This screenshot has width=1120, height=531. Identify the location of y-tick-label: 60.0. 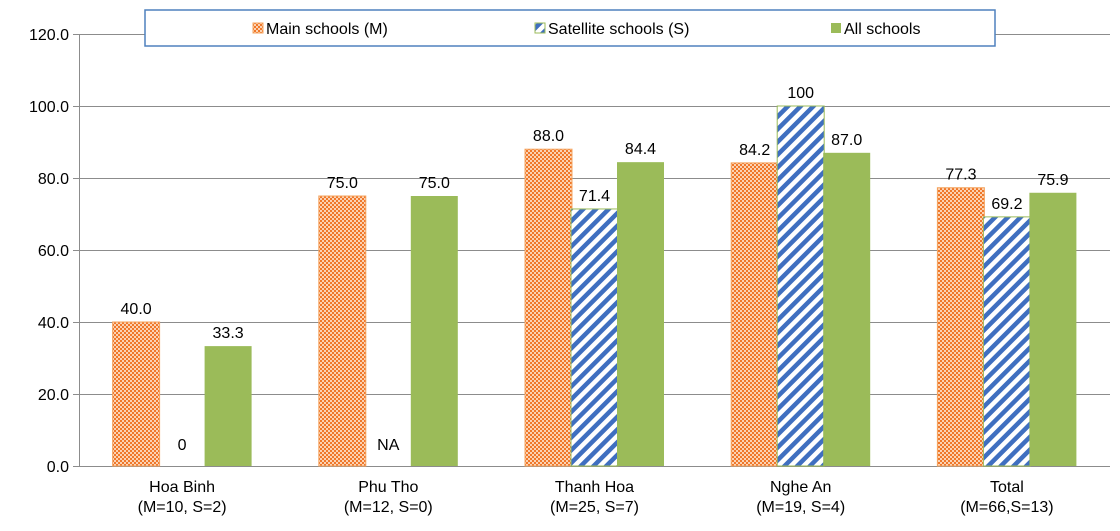
(53, 251).